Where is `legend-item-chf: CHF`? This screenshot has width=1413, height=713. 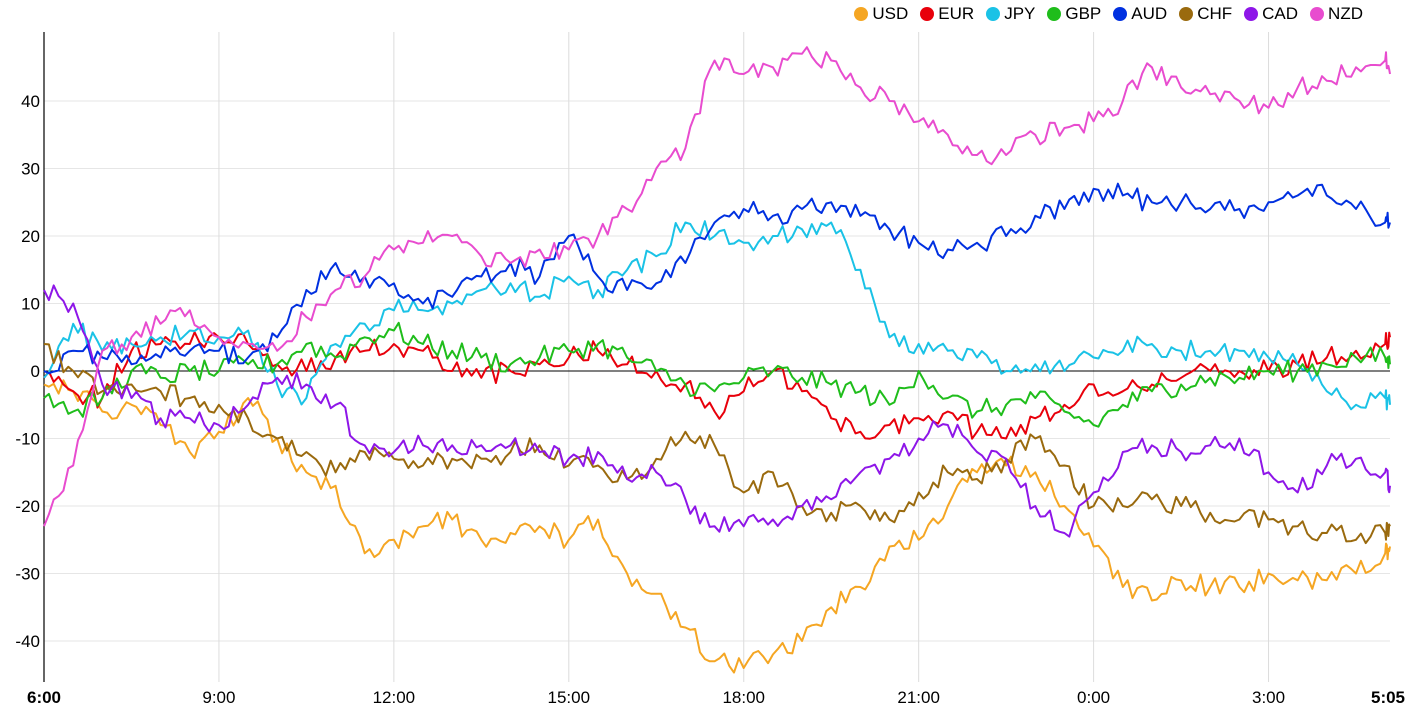
legend-item-chf: CHF is located at coordinates (1205, 14).